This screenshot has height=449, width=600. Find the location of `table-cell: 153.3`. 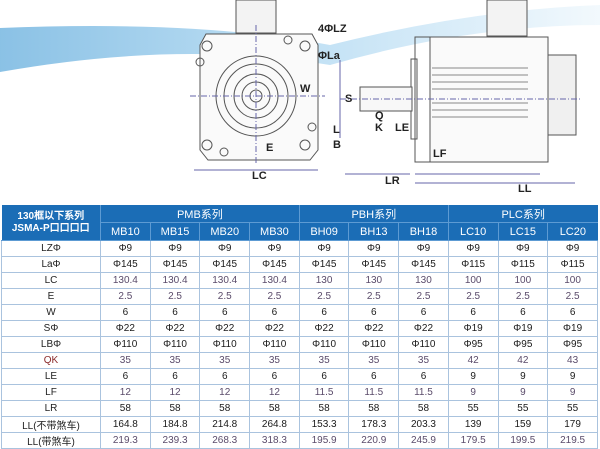

table-cell: 153.3 is located at coordinates (324, 424).